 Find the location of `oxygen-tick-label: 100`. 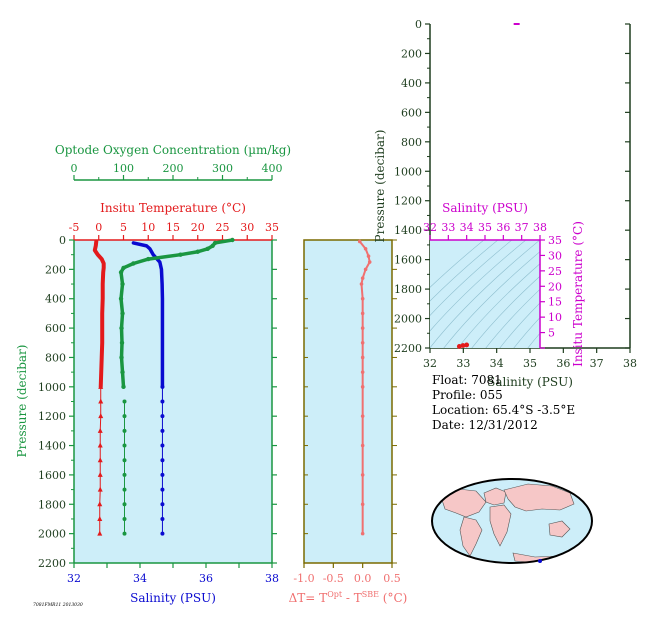

oxygen-tick-label: 100 is located at coordinates (123, 168).